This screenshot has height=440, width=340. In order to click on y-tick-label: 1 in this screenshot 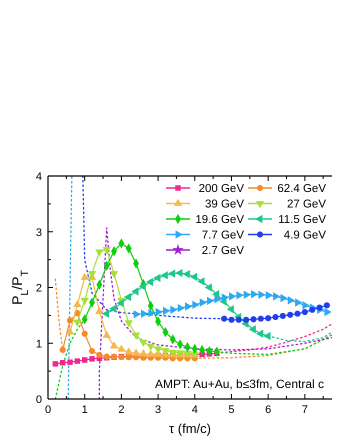, I will do `click(39, 344)`.